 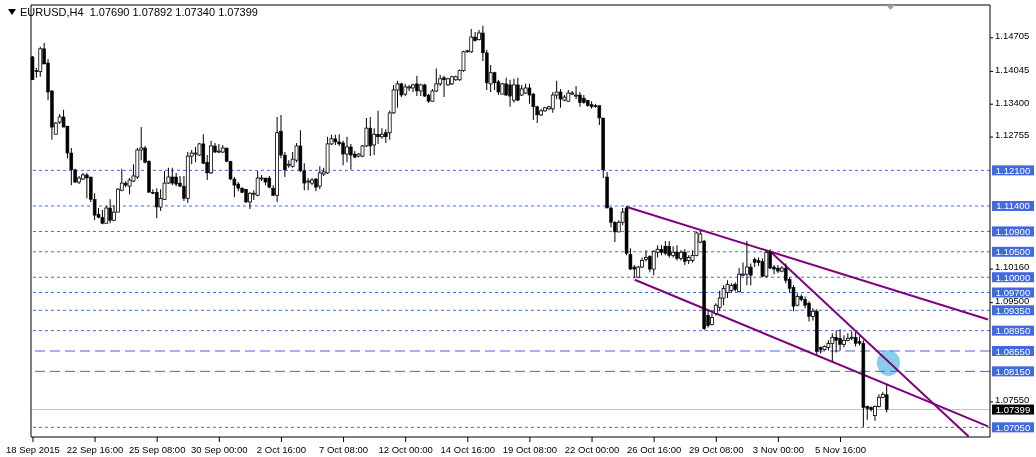 I want to click on ref-line-label: 1.10000, so click(x=1013, y=277).